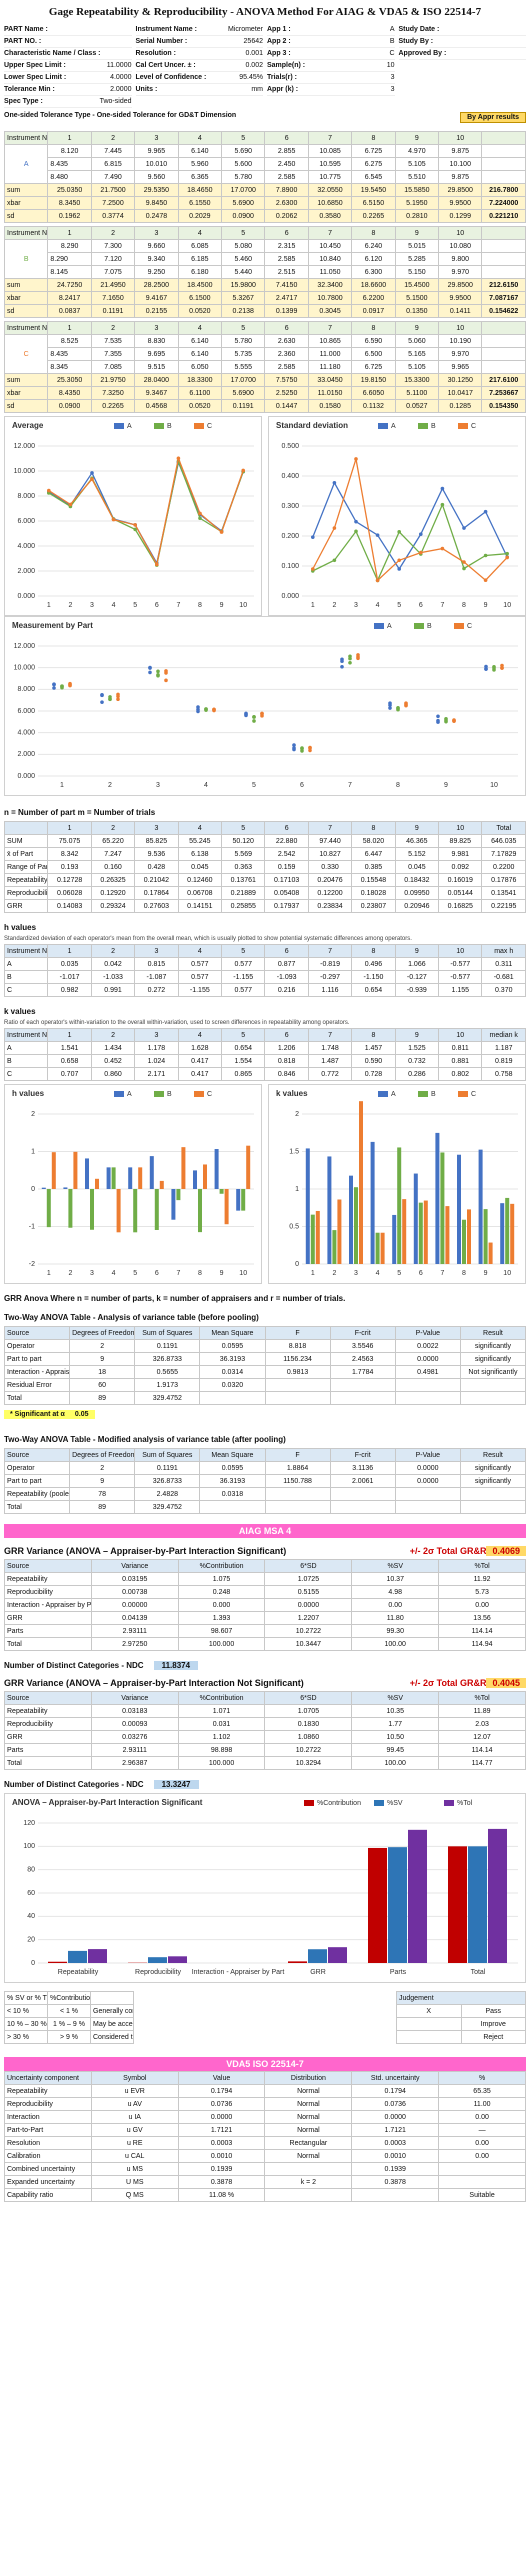  I want to click on measurement: 6.590, so click(373, 341).